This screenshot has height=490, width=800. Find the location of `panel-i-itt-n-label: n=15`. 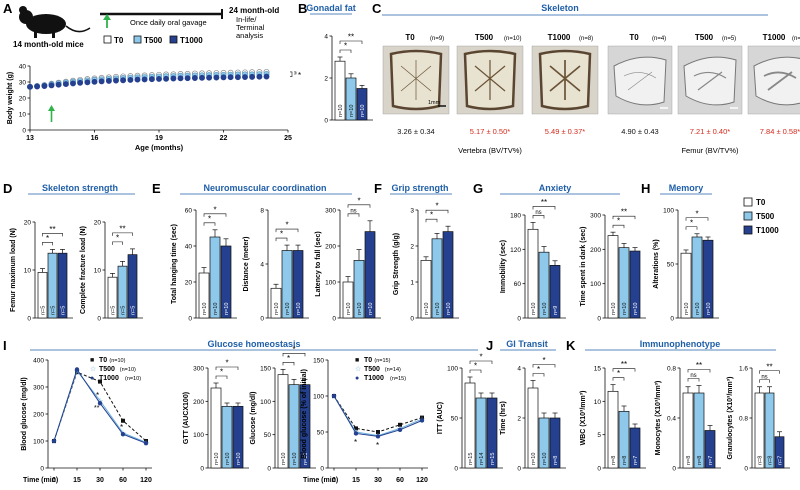

panel-i-itt-n-label: n=15 is located at coordinates (471, 459).